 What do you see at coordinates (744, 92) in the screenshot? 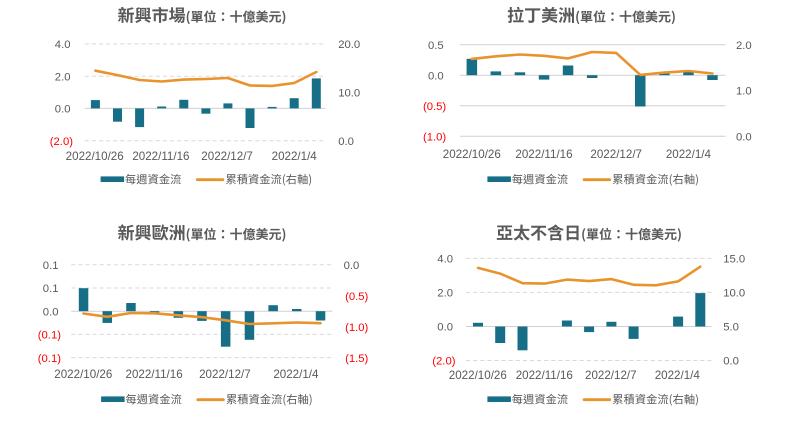
I see `svg-text: 1.0` at bounding box center [744, 92].